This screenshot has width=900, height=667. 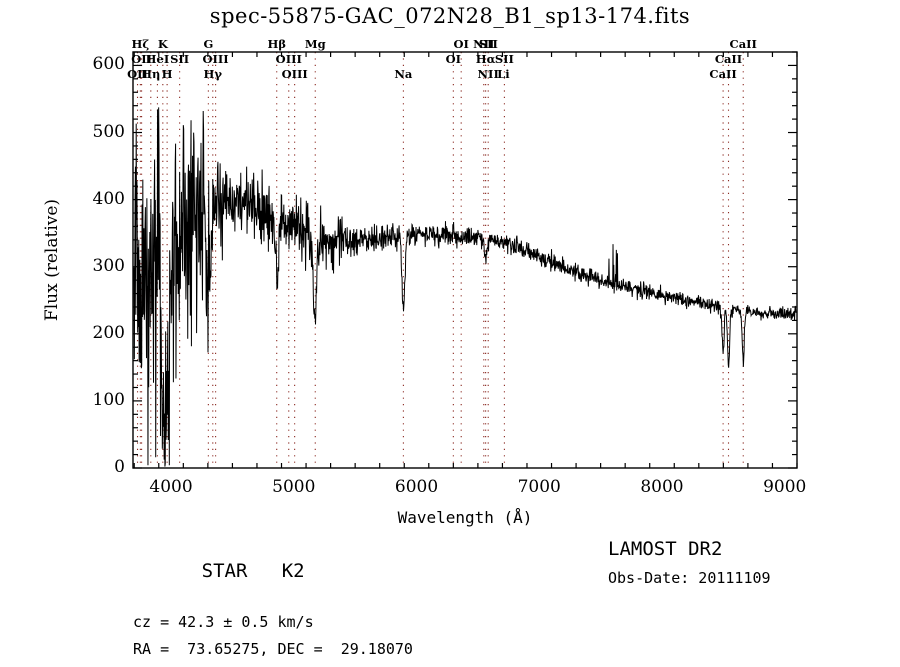 I want to click on x-tick-label: 9000, so click(x=785, y=487).